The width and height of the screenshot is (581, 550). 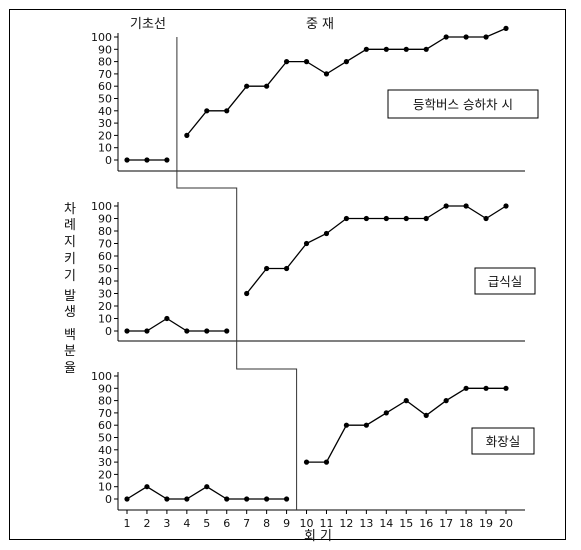 What do you see at coordinates (226, 523) in the screenshot?
I see `x-tick-label: 6` at bounding box center [226, 523].